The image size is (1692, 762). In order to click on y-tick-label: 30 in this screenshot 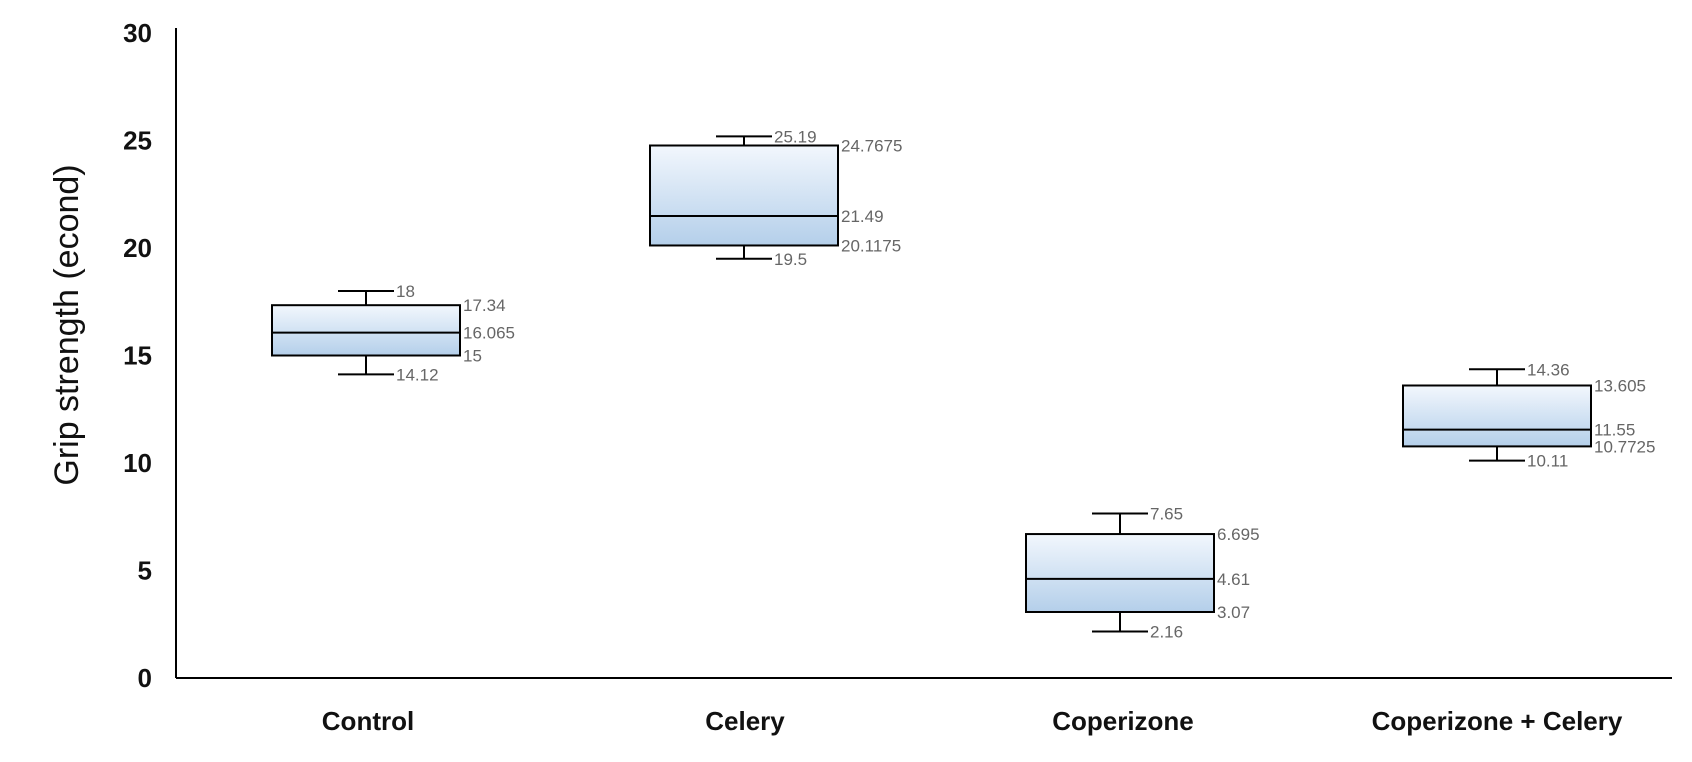, I will do `click(137, 33)`.